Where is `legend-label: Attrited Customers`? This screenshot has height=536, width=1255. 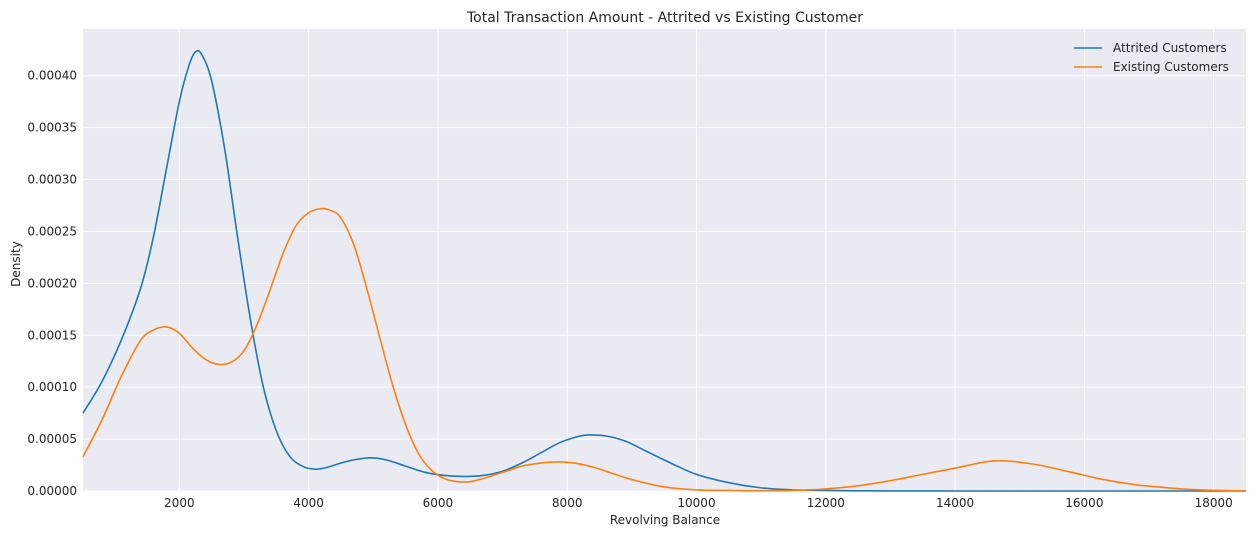
legend-label: Attrited Customers is located at coordinates (1170, 48).